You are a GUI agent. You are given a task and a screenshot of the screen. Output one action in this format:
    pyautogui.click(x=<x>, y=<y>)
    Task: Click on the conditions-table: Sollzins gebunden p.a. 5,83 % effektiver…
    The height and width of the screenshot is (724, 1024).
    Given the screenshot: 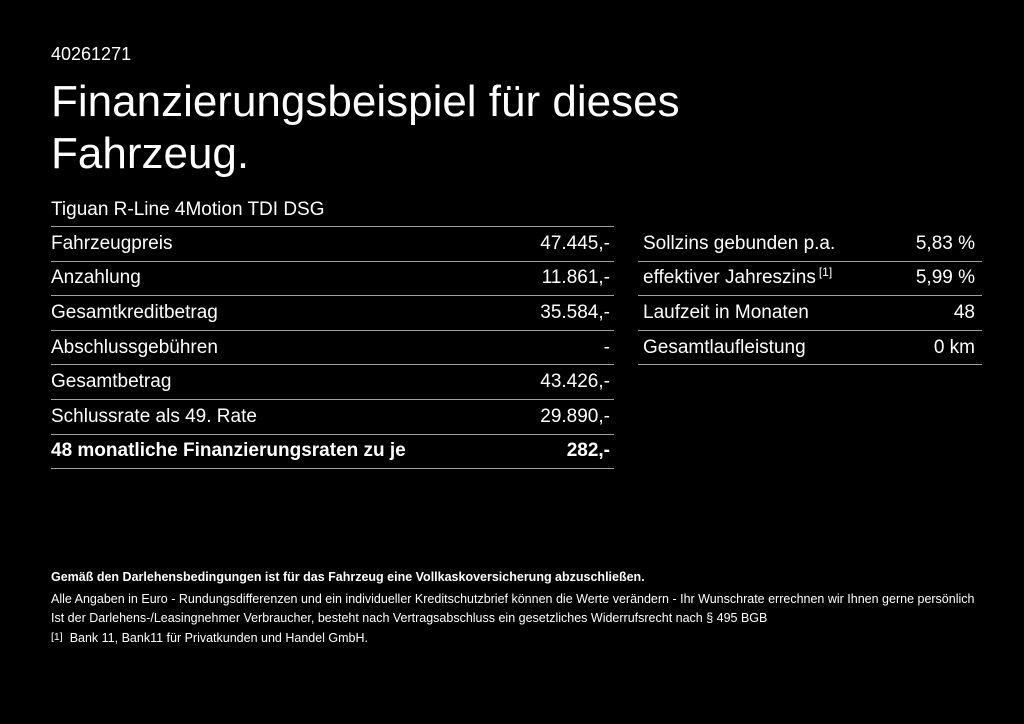 What is the action you would take?
    pyautogui.click(x=810, y=296)
    